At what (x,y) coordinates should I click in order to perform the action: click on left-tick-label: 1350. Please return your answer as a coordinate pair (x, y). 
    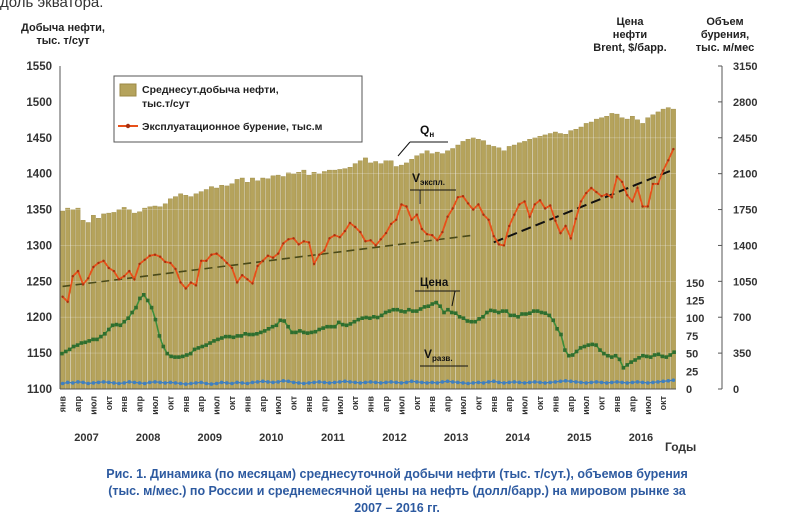
    Looking at the image, I should click on (39, 211).